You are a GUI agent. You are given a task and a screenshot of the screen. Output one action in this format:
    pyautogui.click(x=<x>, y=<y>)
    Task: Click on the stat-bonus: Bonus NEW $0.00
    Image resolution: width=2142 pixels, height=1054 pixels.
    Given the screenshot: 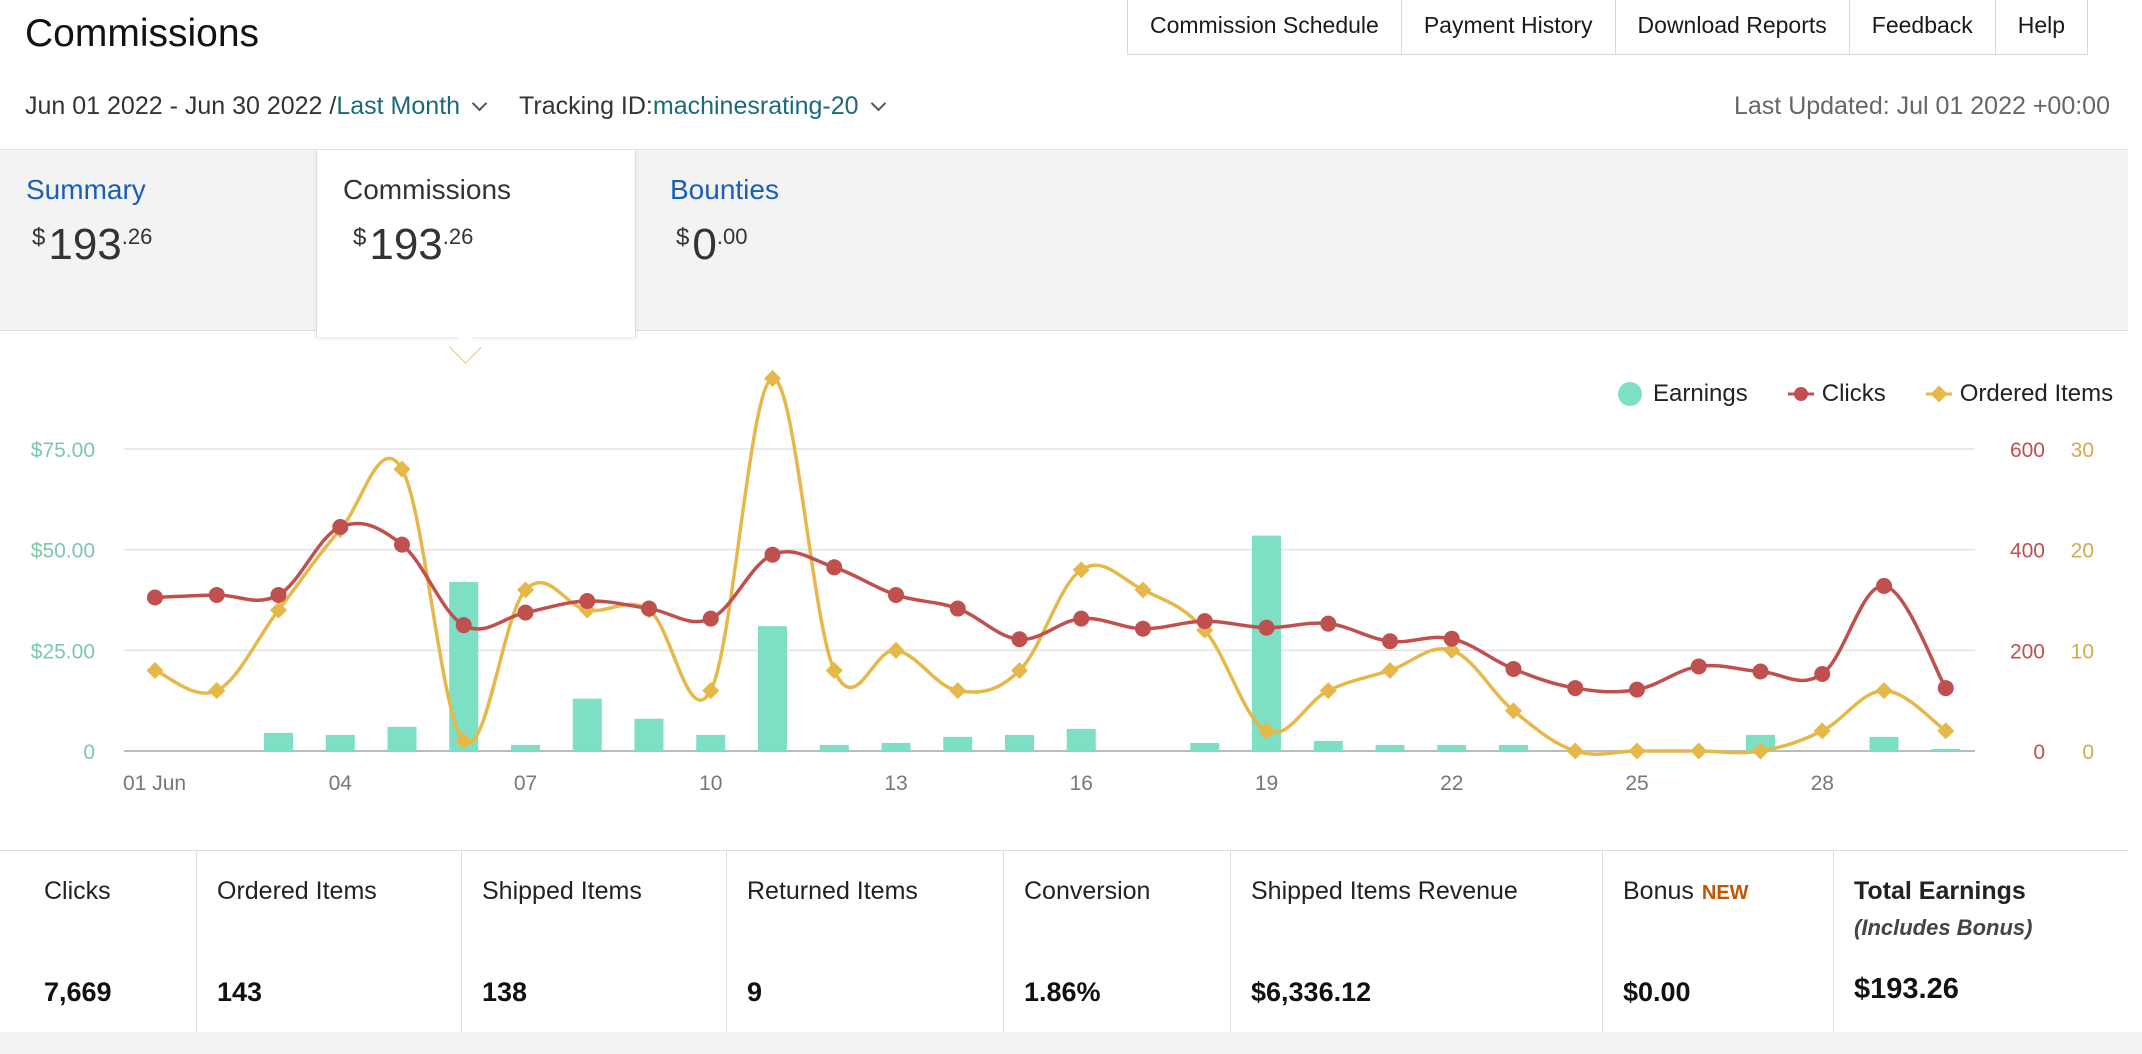 What is the action you would take?
    pyautogui.click(x=1717, y=942)
    